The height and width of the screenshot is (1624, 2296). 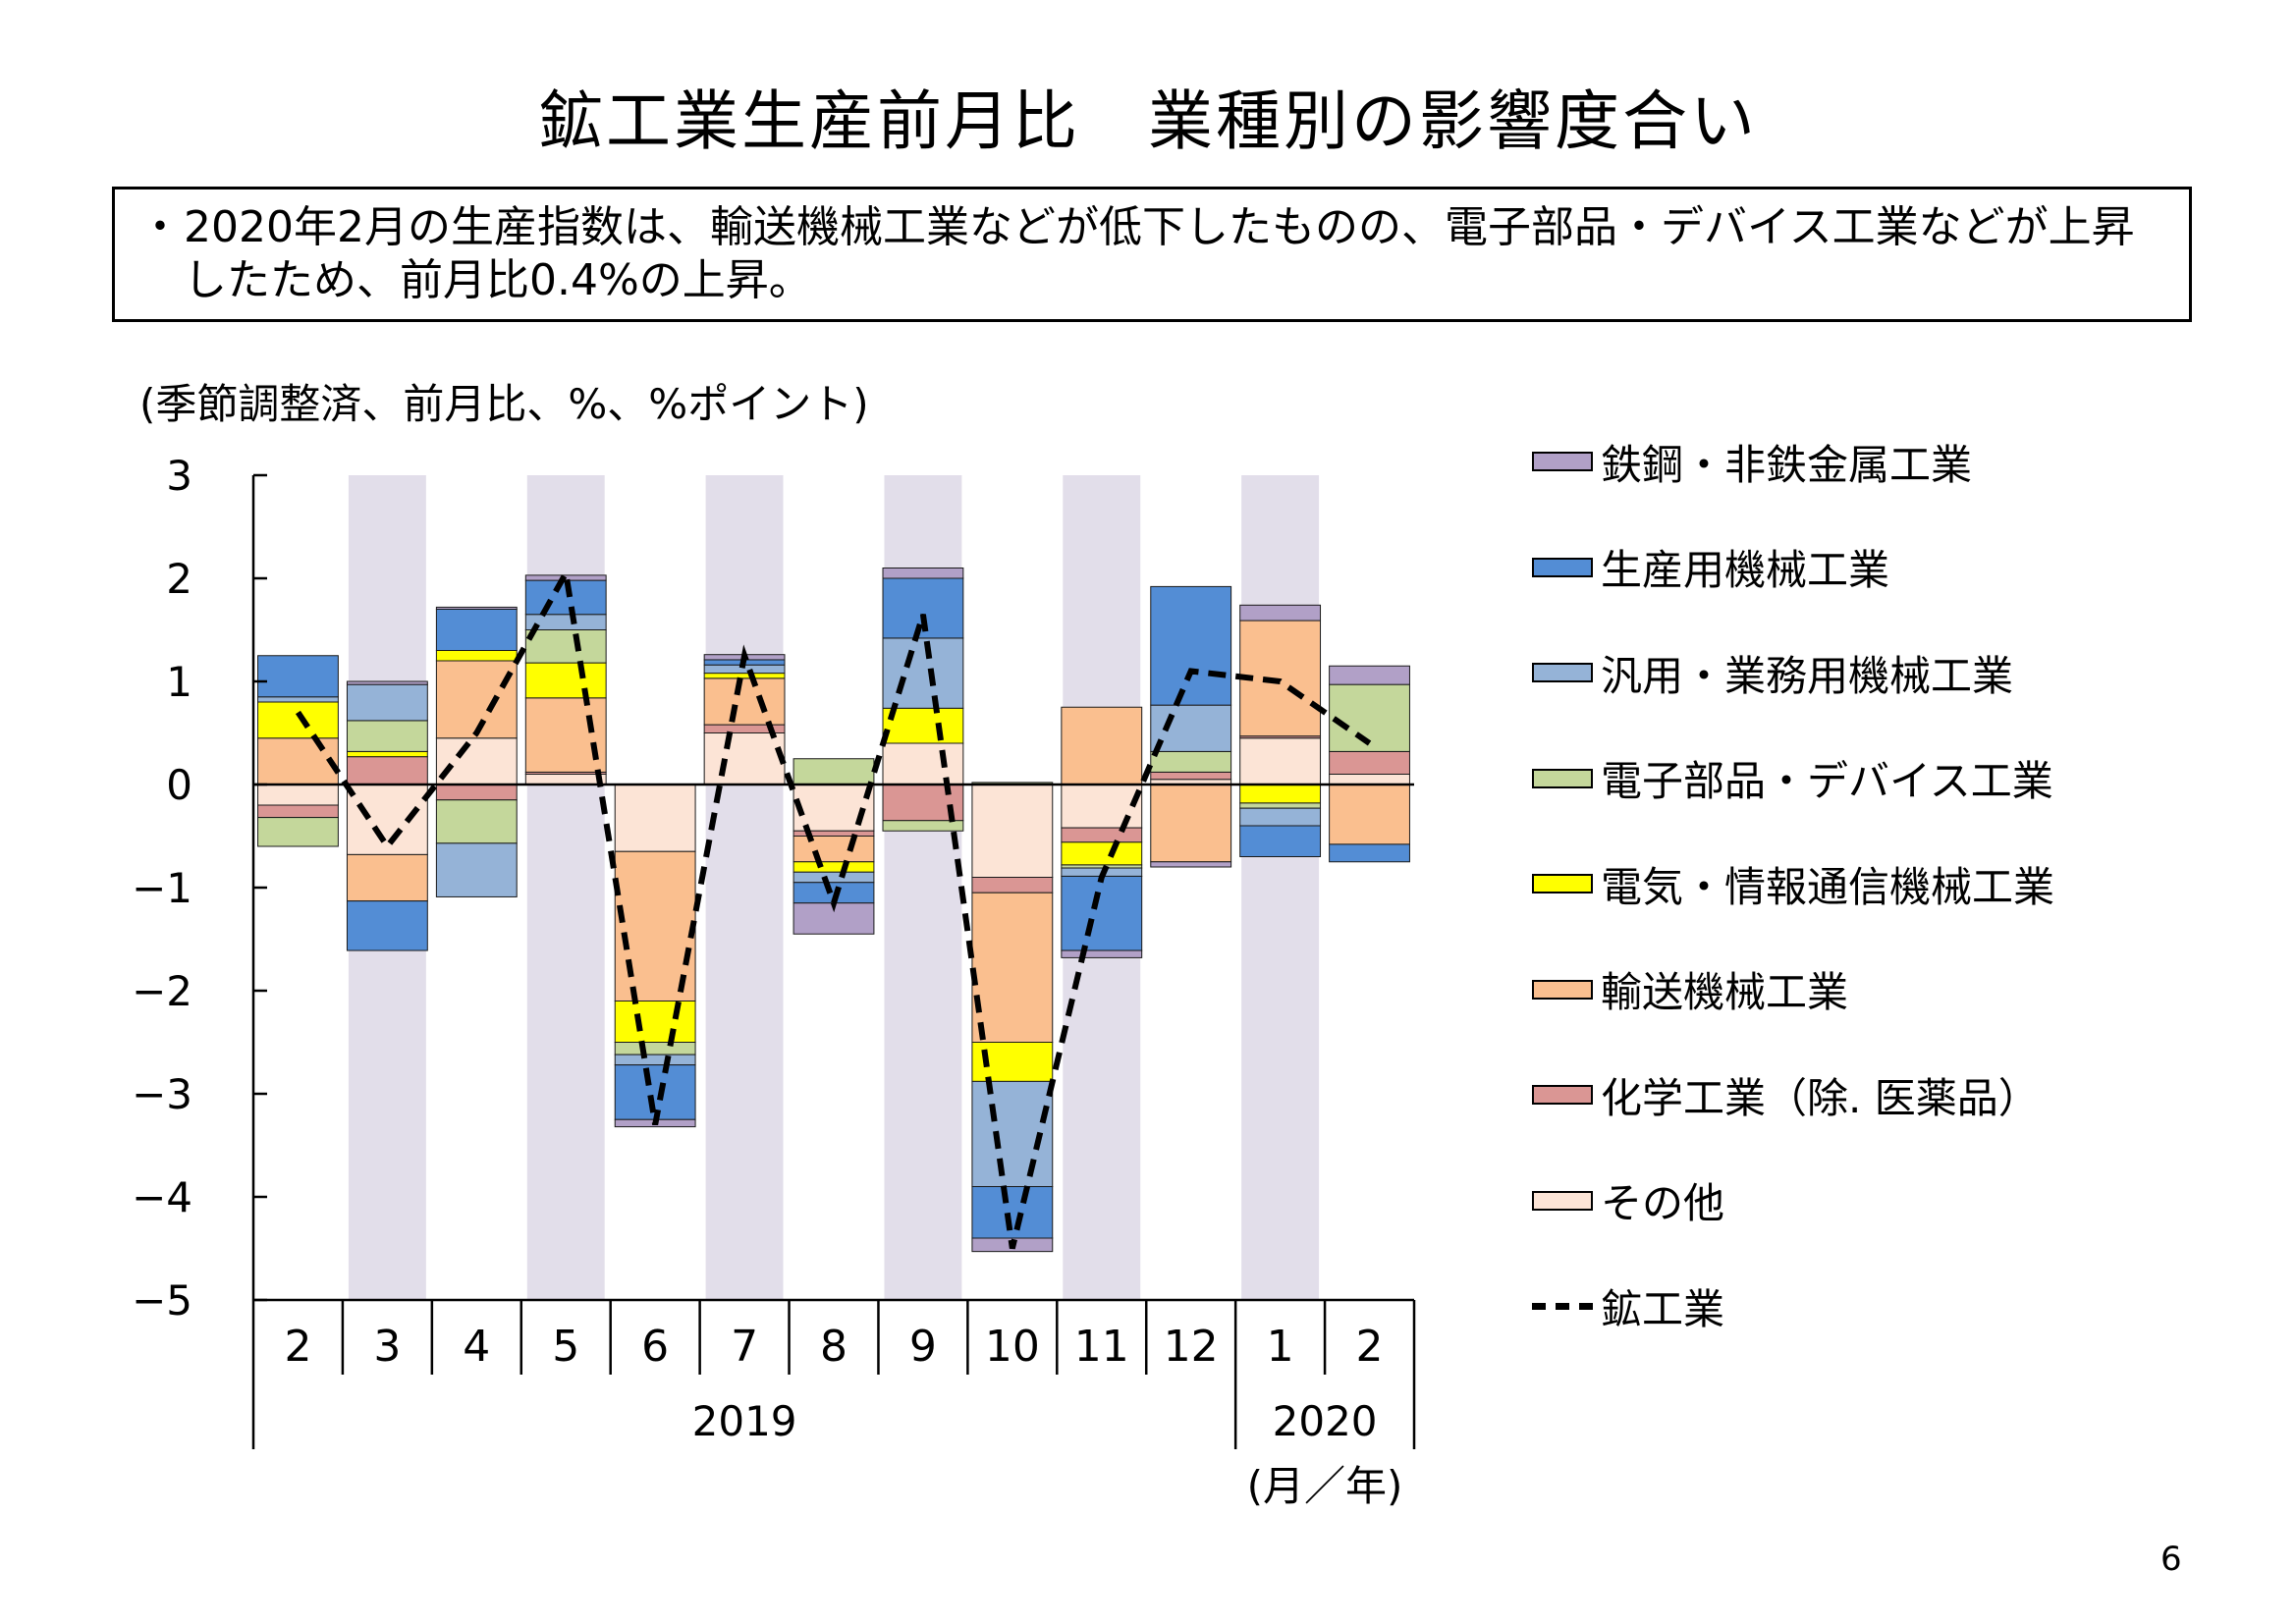 What do you see at coordinates (1101, 1347) in the screenshot?
I see `x-tick-label: 11` at bounding box center [1101, 1347].